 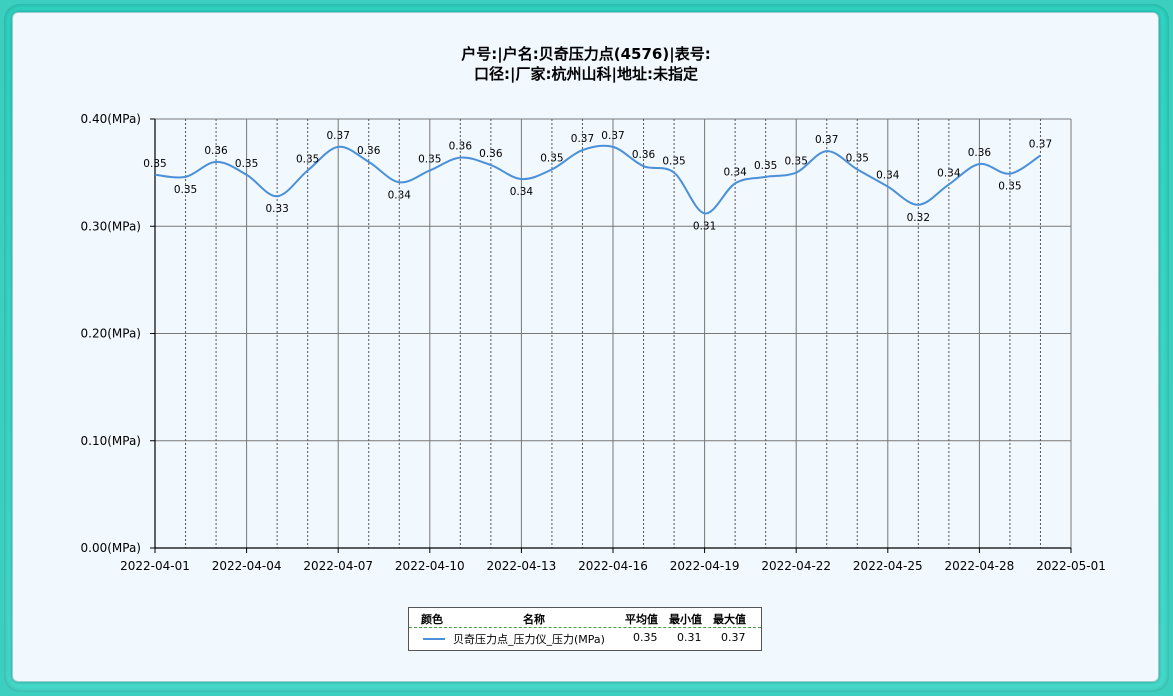 What do you see at coordinates (585, 618) in the screenshot?
I see `legend-header: 颜色 名称 平均值 最小值 最大值` at bounding box center [585, 618].